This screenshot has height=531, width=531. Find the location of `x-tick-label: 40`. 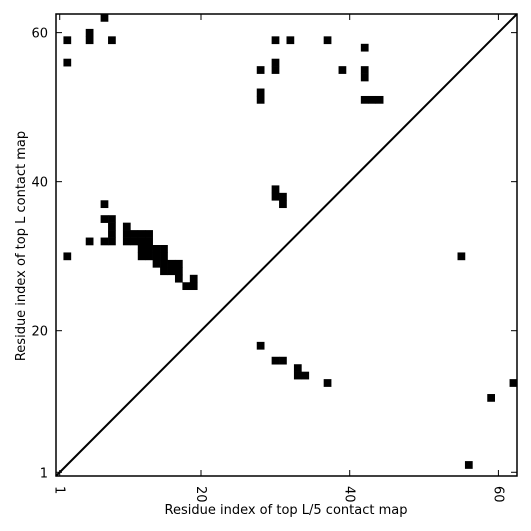

x-tick-label: 40 is located at coordinates (349, 494).